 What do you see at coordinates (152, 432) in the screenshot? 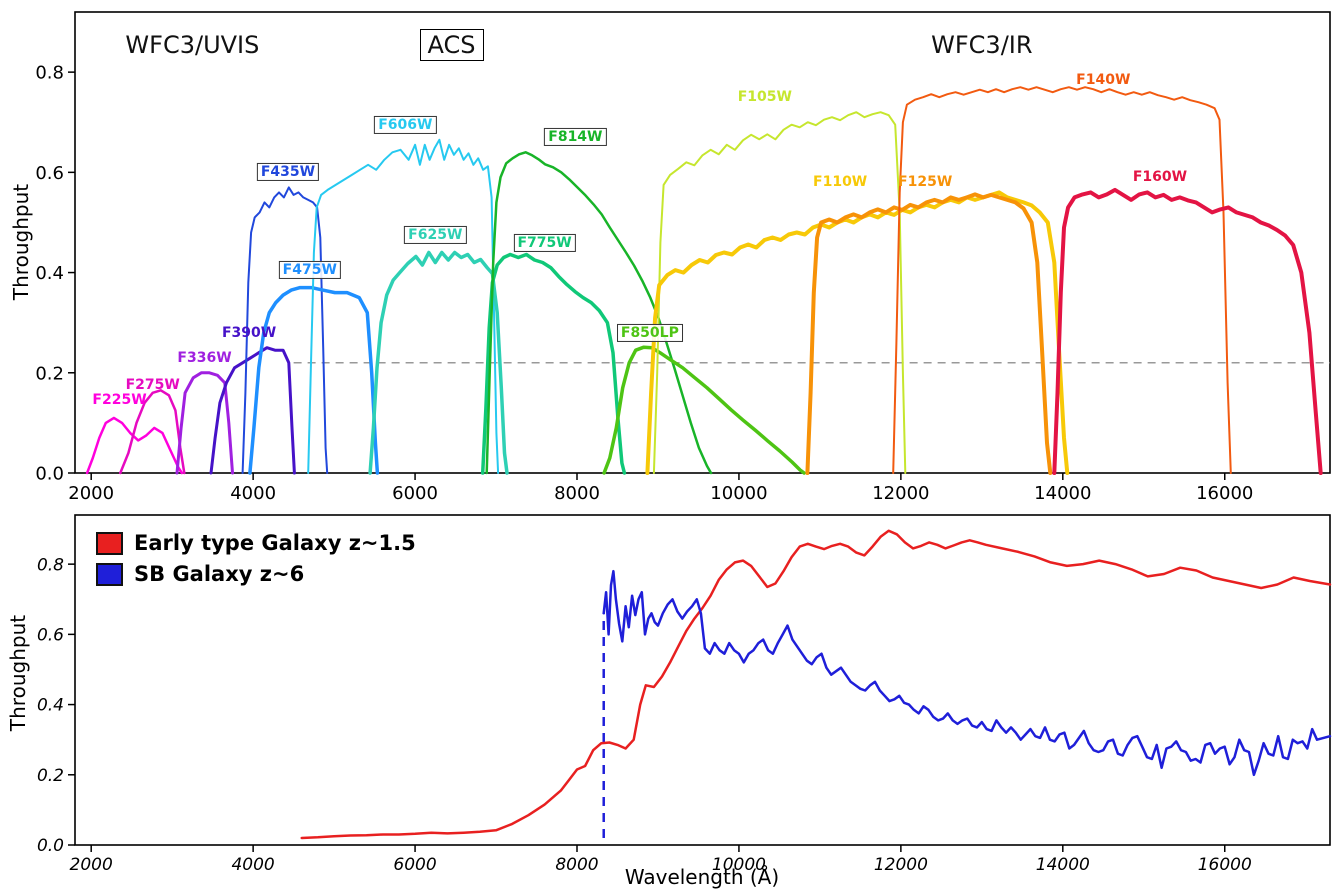
I see `curve-f275w` at bounding box center [152, 432].